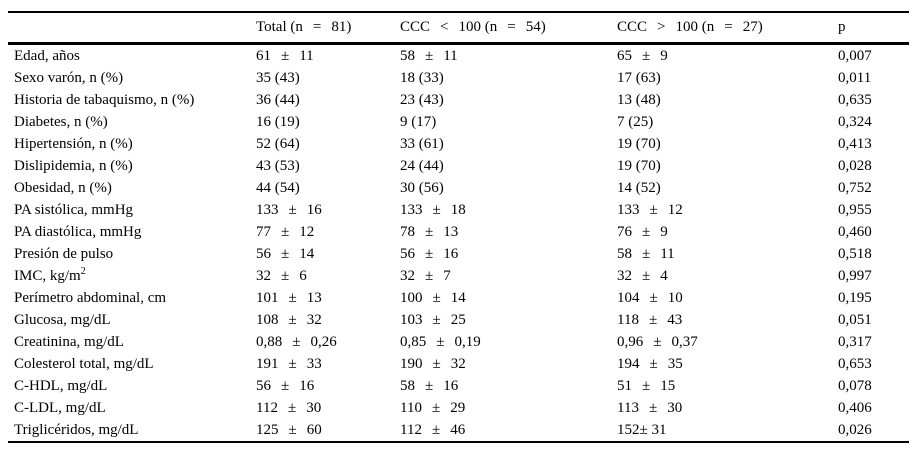 The width and height of the screenshot is (917, 457). Describe the element at coordinates (60, 407) in the screenshot. I see `row-label: C-LDL, mg/dL` at that location.